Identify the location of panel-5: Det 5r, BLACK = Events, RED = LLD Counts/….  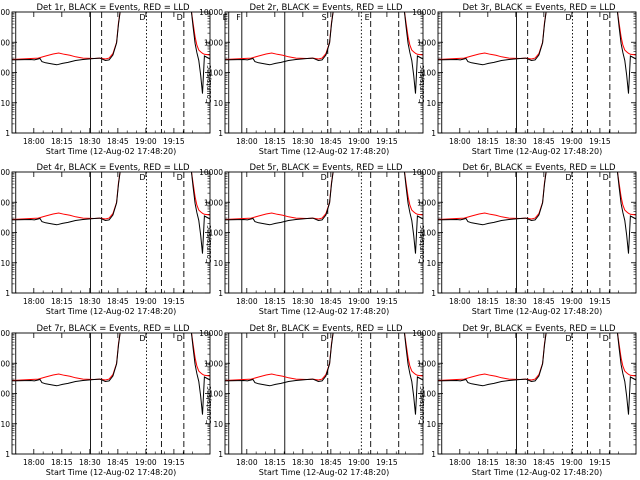
(311, 239).